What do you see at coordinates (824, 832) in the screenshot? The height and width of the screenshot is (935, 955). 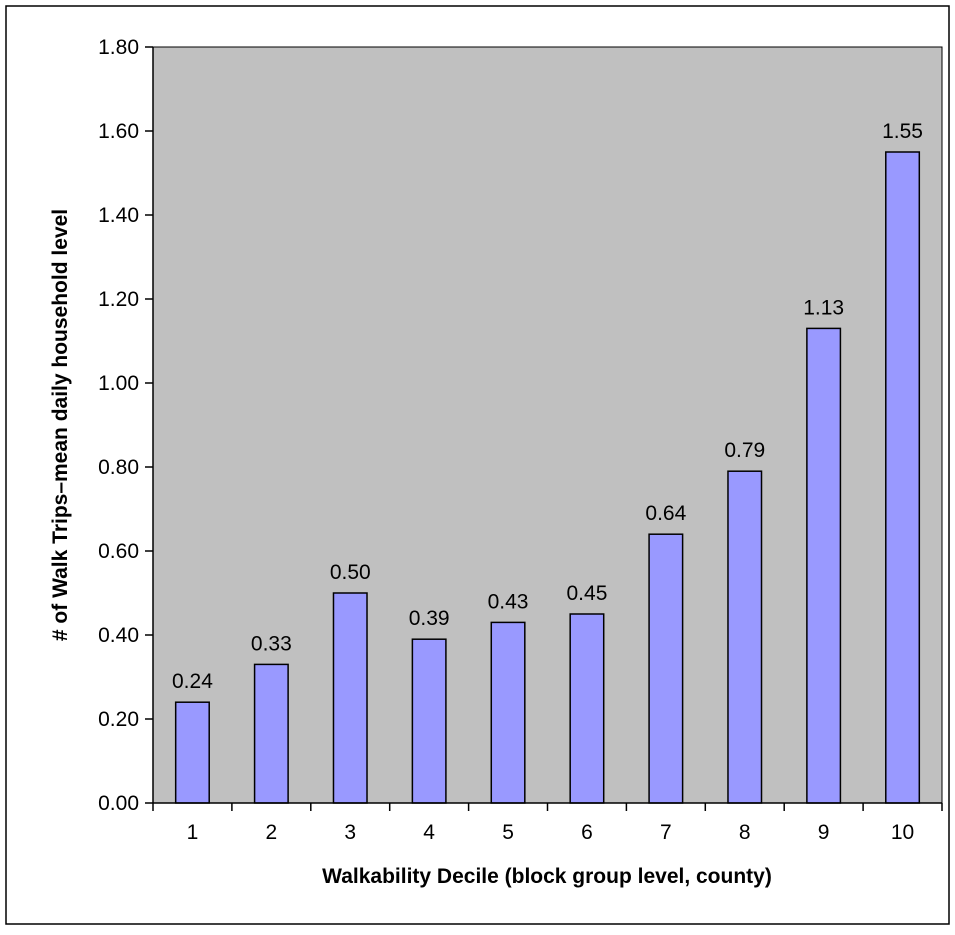 I see `x-tick-label-9: 9` at bounding box center [824, 832].